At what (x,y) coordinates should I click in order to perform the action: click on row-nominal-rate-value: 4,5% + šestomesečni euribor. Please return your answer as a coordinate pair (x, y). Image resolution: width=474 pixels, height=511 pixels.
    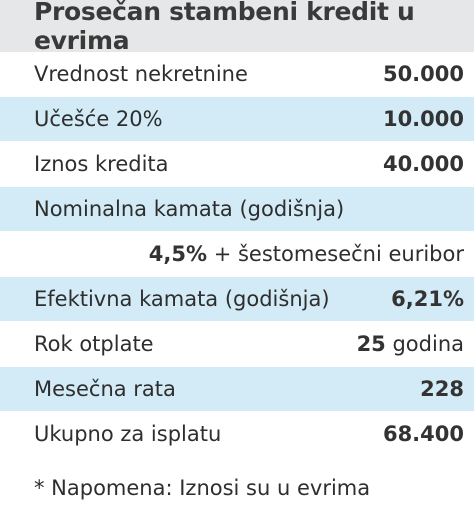
    Looking at the image, I should click on (237, 254).